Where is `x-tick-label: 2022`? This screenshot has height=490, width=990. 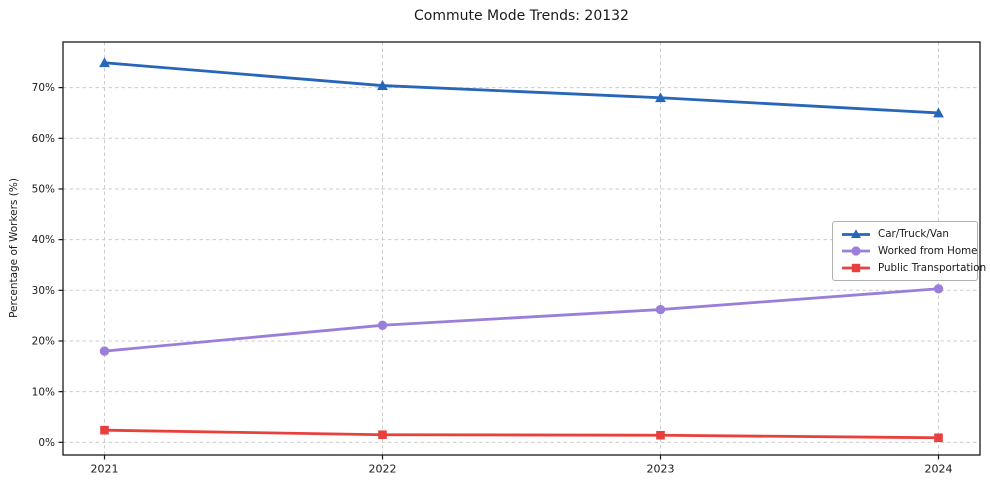
x-tick-label: 2022 is located at coordinates (383, 469).